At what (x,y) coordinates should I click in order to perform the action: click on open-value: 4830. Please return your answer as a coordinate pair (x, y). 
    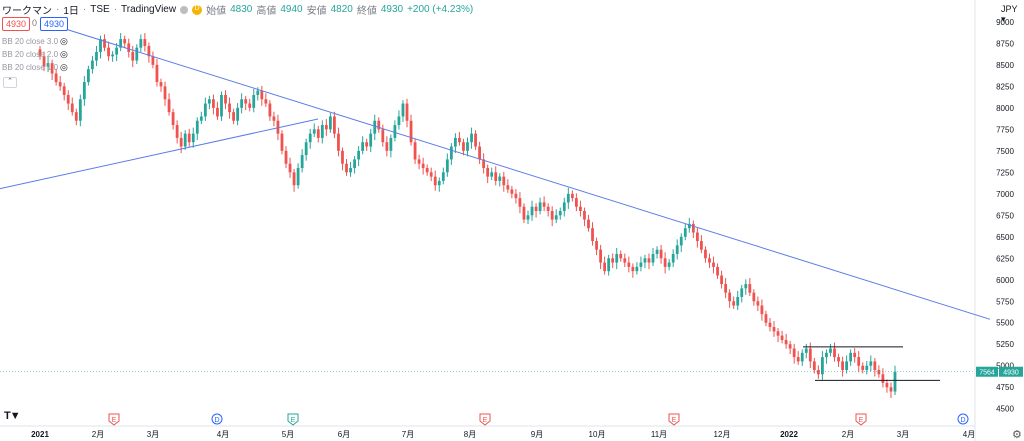
    Looking at the image, I should click on (241, 9).